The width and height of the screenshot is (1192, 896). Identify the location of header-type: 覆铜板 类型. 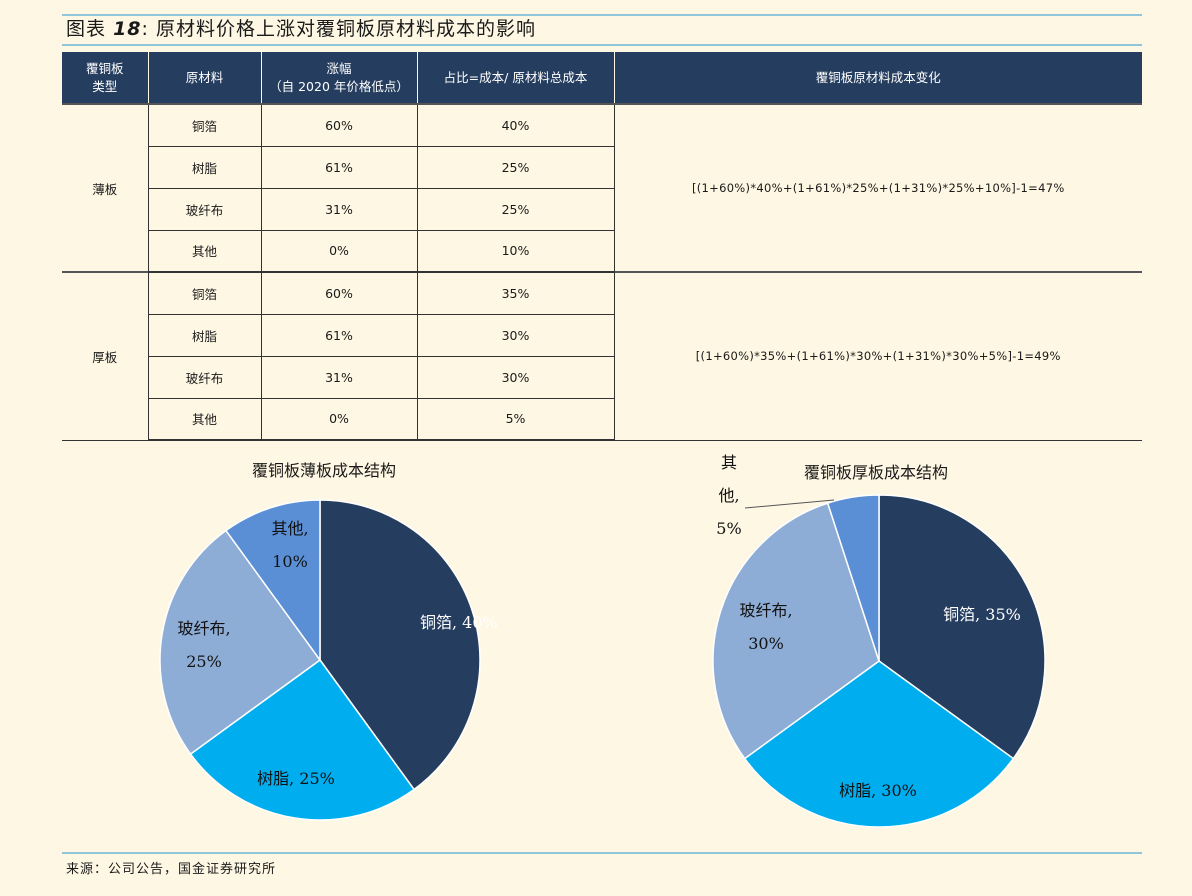
(105, 78).